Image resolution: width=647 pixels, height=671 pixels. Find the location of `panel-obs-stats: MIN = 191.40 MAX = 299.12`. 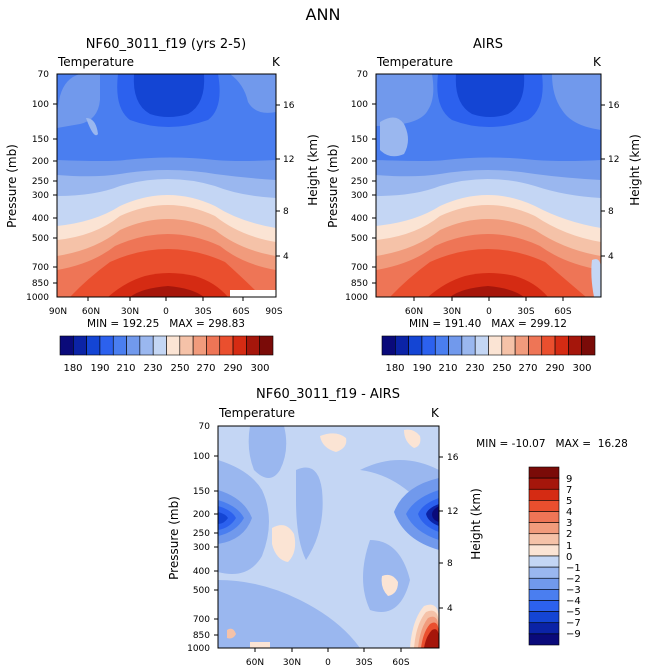

panel-obs-stats: MIN = 191.40 MAX = 299.12 is located at coordinates (488, 324).